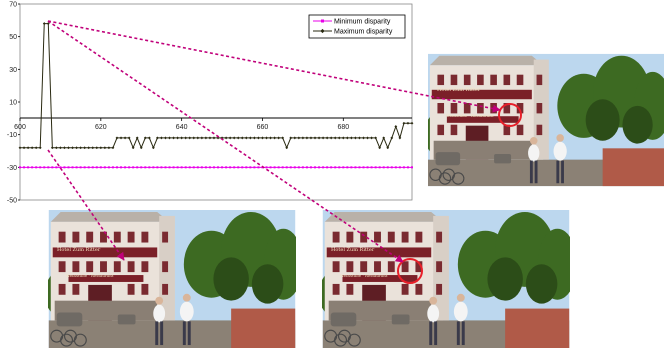 The height and width of the screenshot is (356, 665). I want to click on legend-label-maximum: Maximum disparity, so click(363, 32).